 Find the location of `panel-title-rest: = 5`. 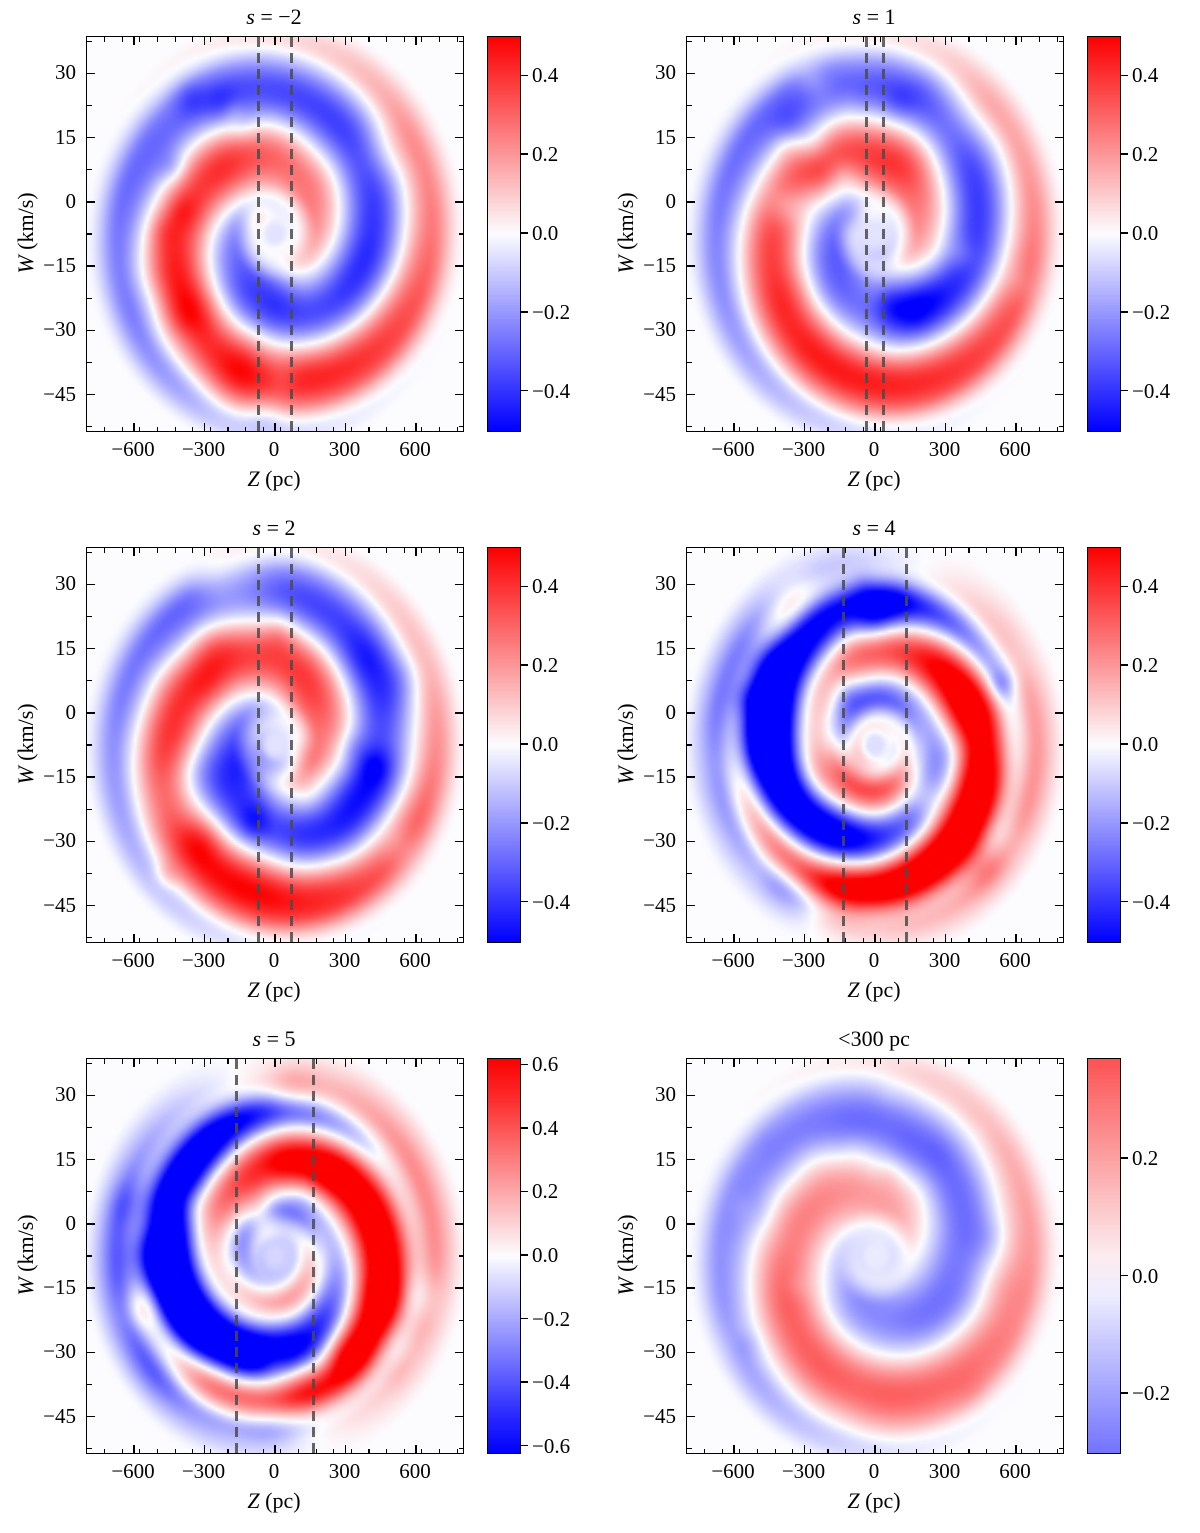

panel-title-rest: = 5 is located at coordinates (278, 1038).